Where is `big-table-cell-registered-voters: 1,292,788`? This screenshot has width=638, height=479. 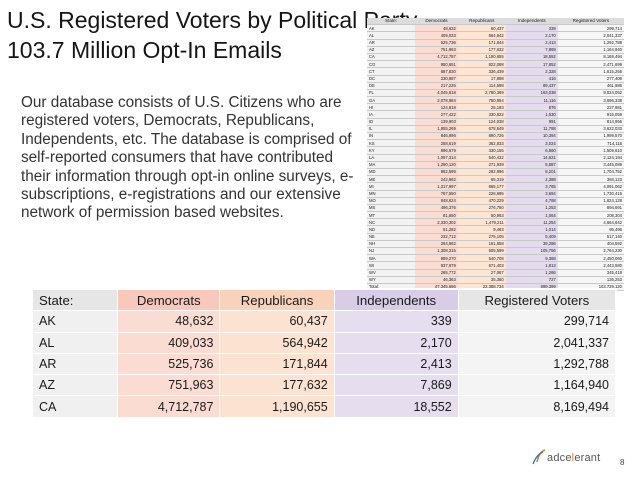
big-table-cell-registered-voters: 1,292,788 is located at coordinates (537, 364).